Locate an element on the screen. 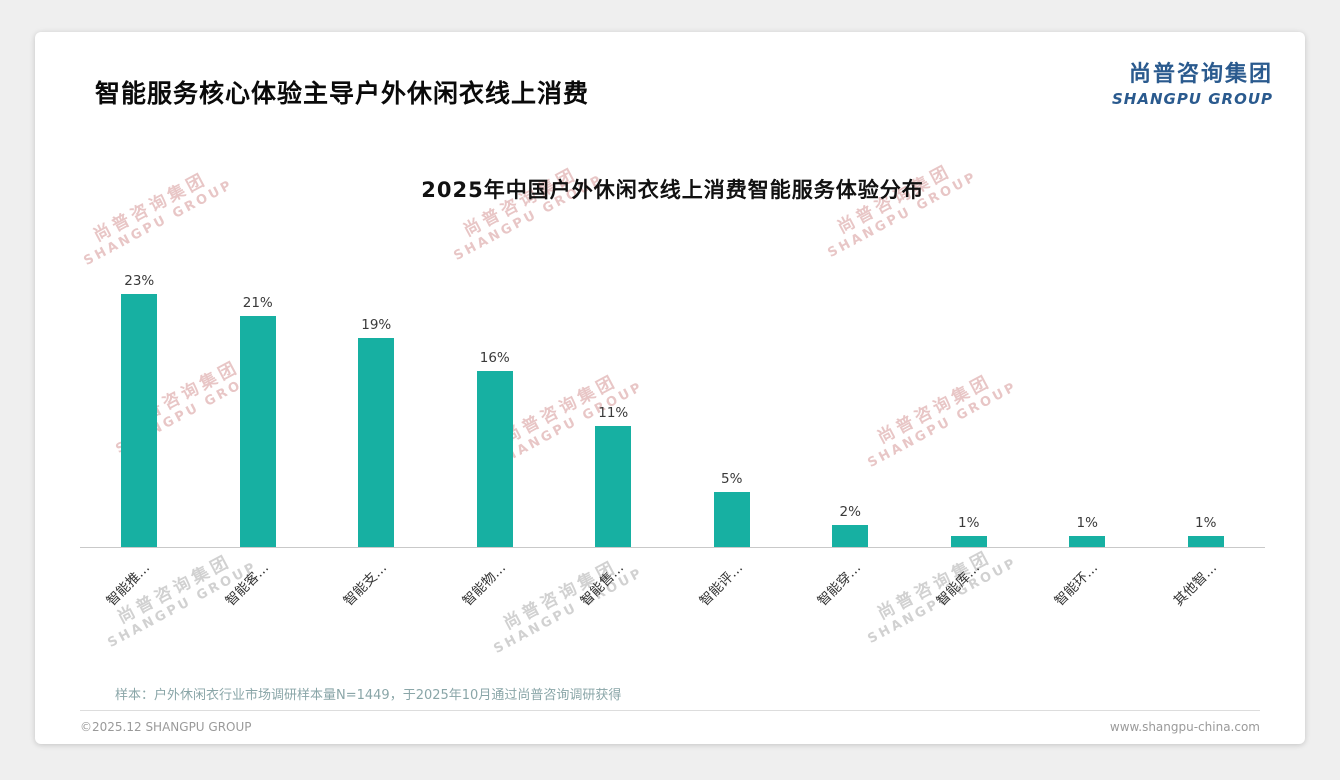 This screenshot has height=780, width=1340. bar-group: 11% is located at coordinates (613, 476).